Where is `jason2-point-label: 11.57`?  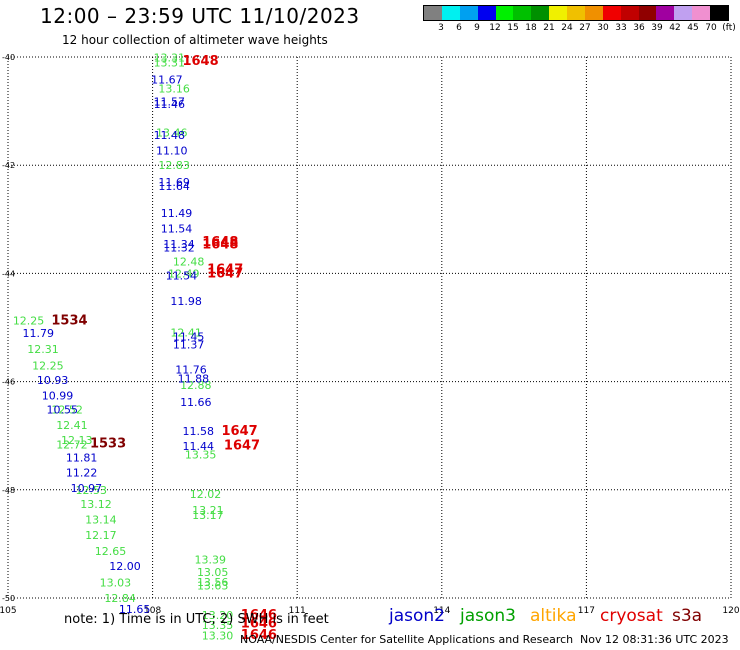
jason2-point-label: 11.57 is located at coordinates (170, 101).